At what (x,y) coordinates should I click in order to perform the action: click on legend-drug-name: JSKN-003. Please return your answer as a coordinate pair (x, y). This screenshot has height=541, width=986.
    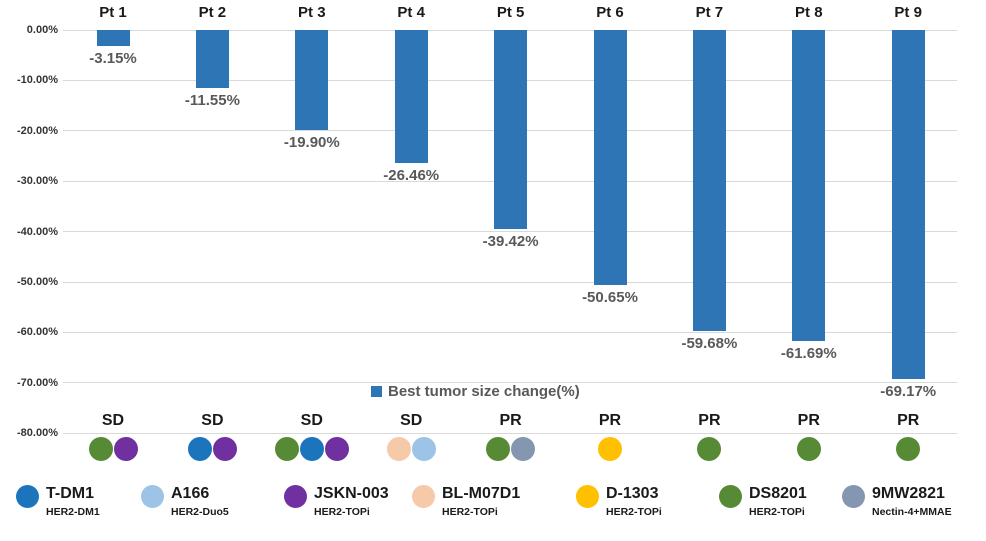
    Looking at the image, I should click on (351, 493).